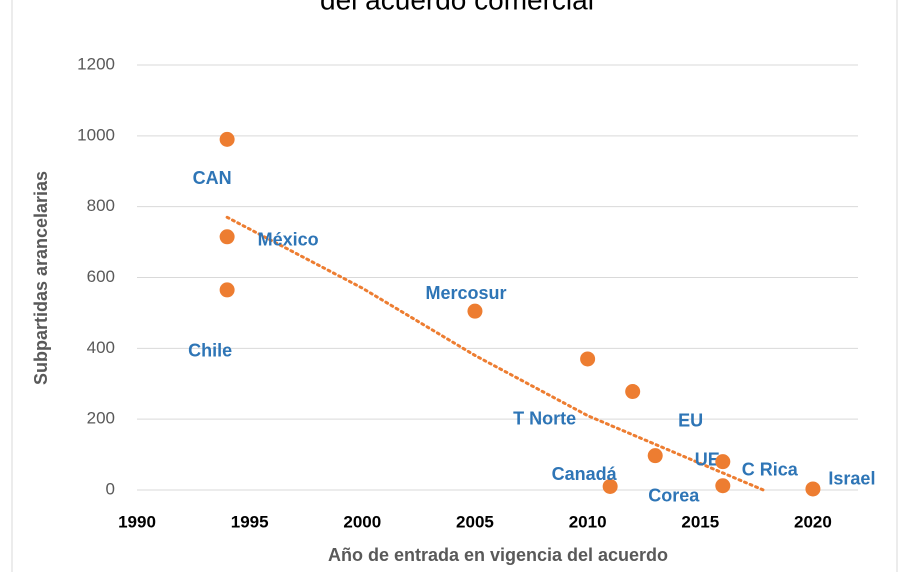  Describe the element at coordinates (498, 555) in the screenshot. I see `x-axis-title: Año de entrada en vigencia del acuerdo` at that location.